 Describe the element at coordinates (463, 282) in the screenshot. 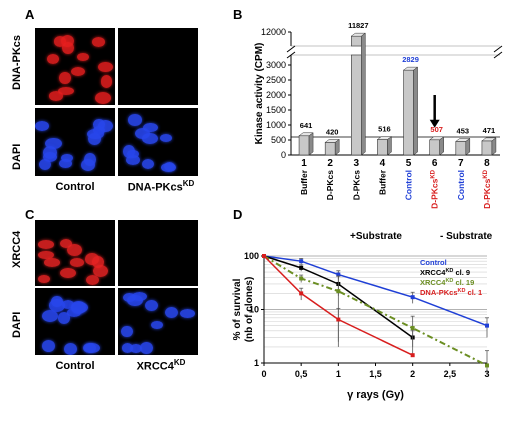

I see `legend-suffix: cl. 19` at that location.